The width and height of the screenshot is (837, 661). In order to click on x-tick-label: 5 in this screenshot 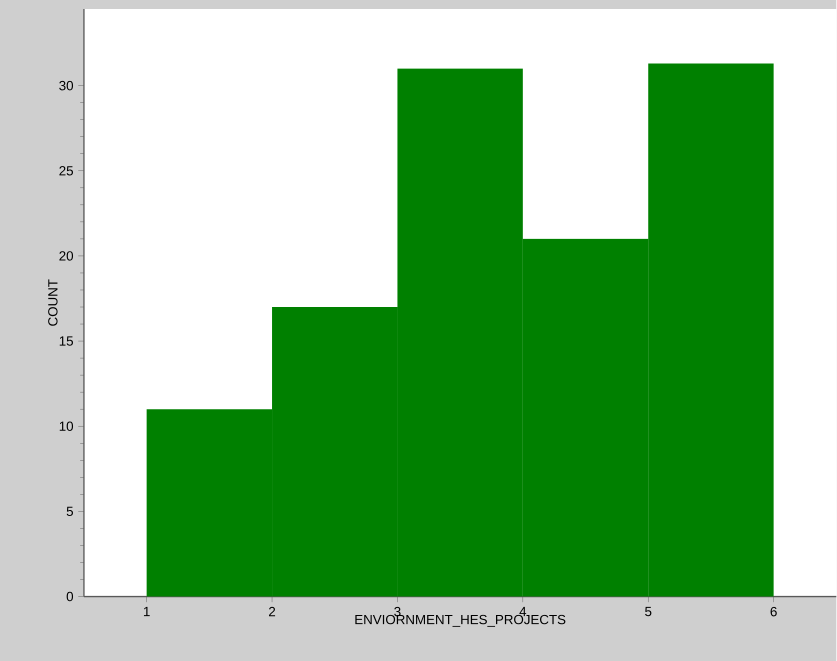, I will do `click(648, 611)`.